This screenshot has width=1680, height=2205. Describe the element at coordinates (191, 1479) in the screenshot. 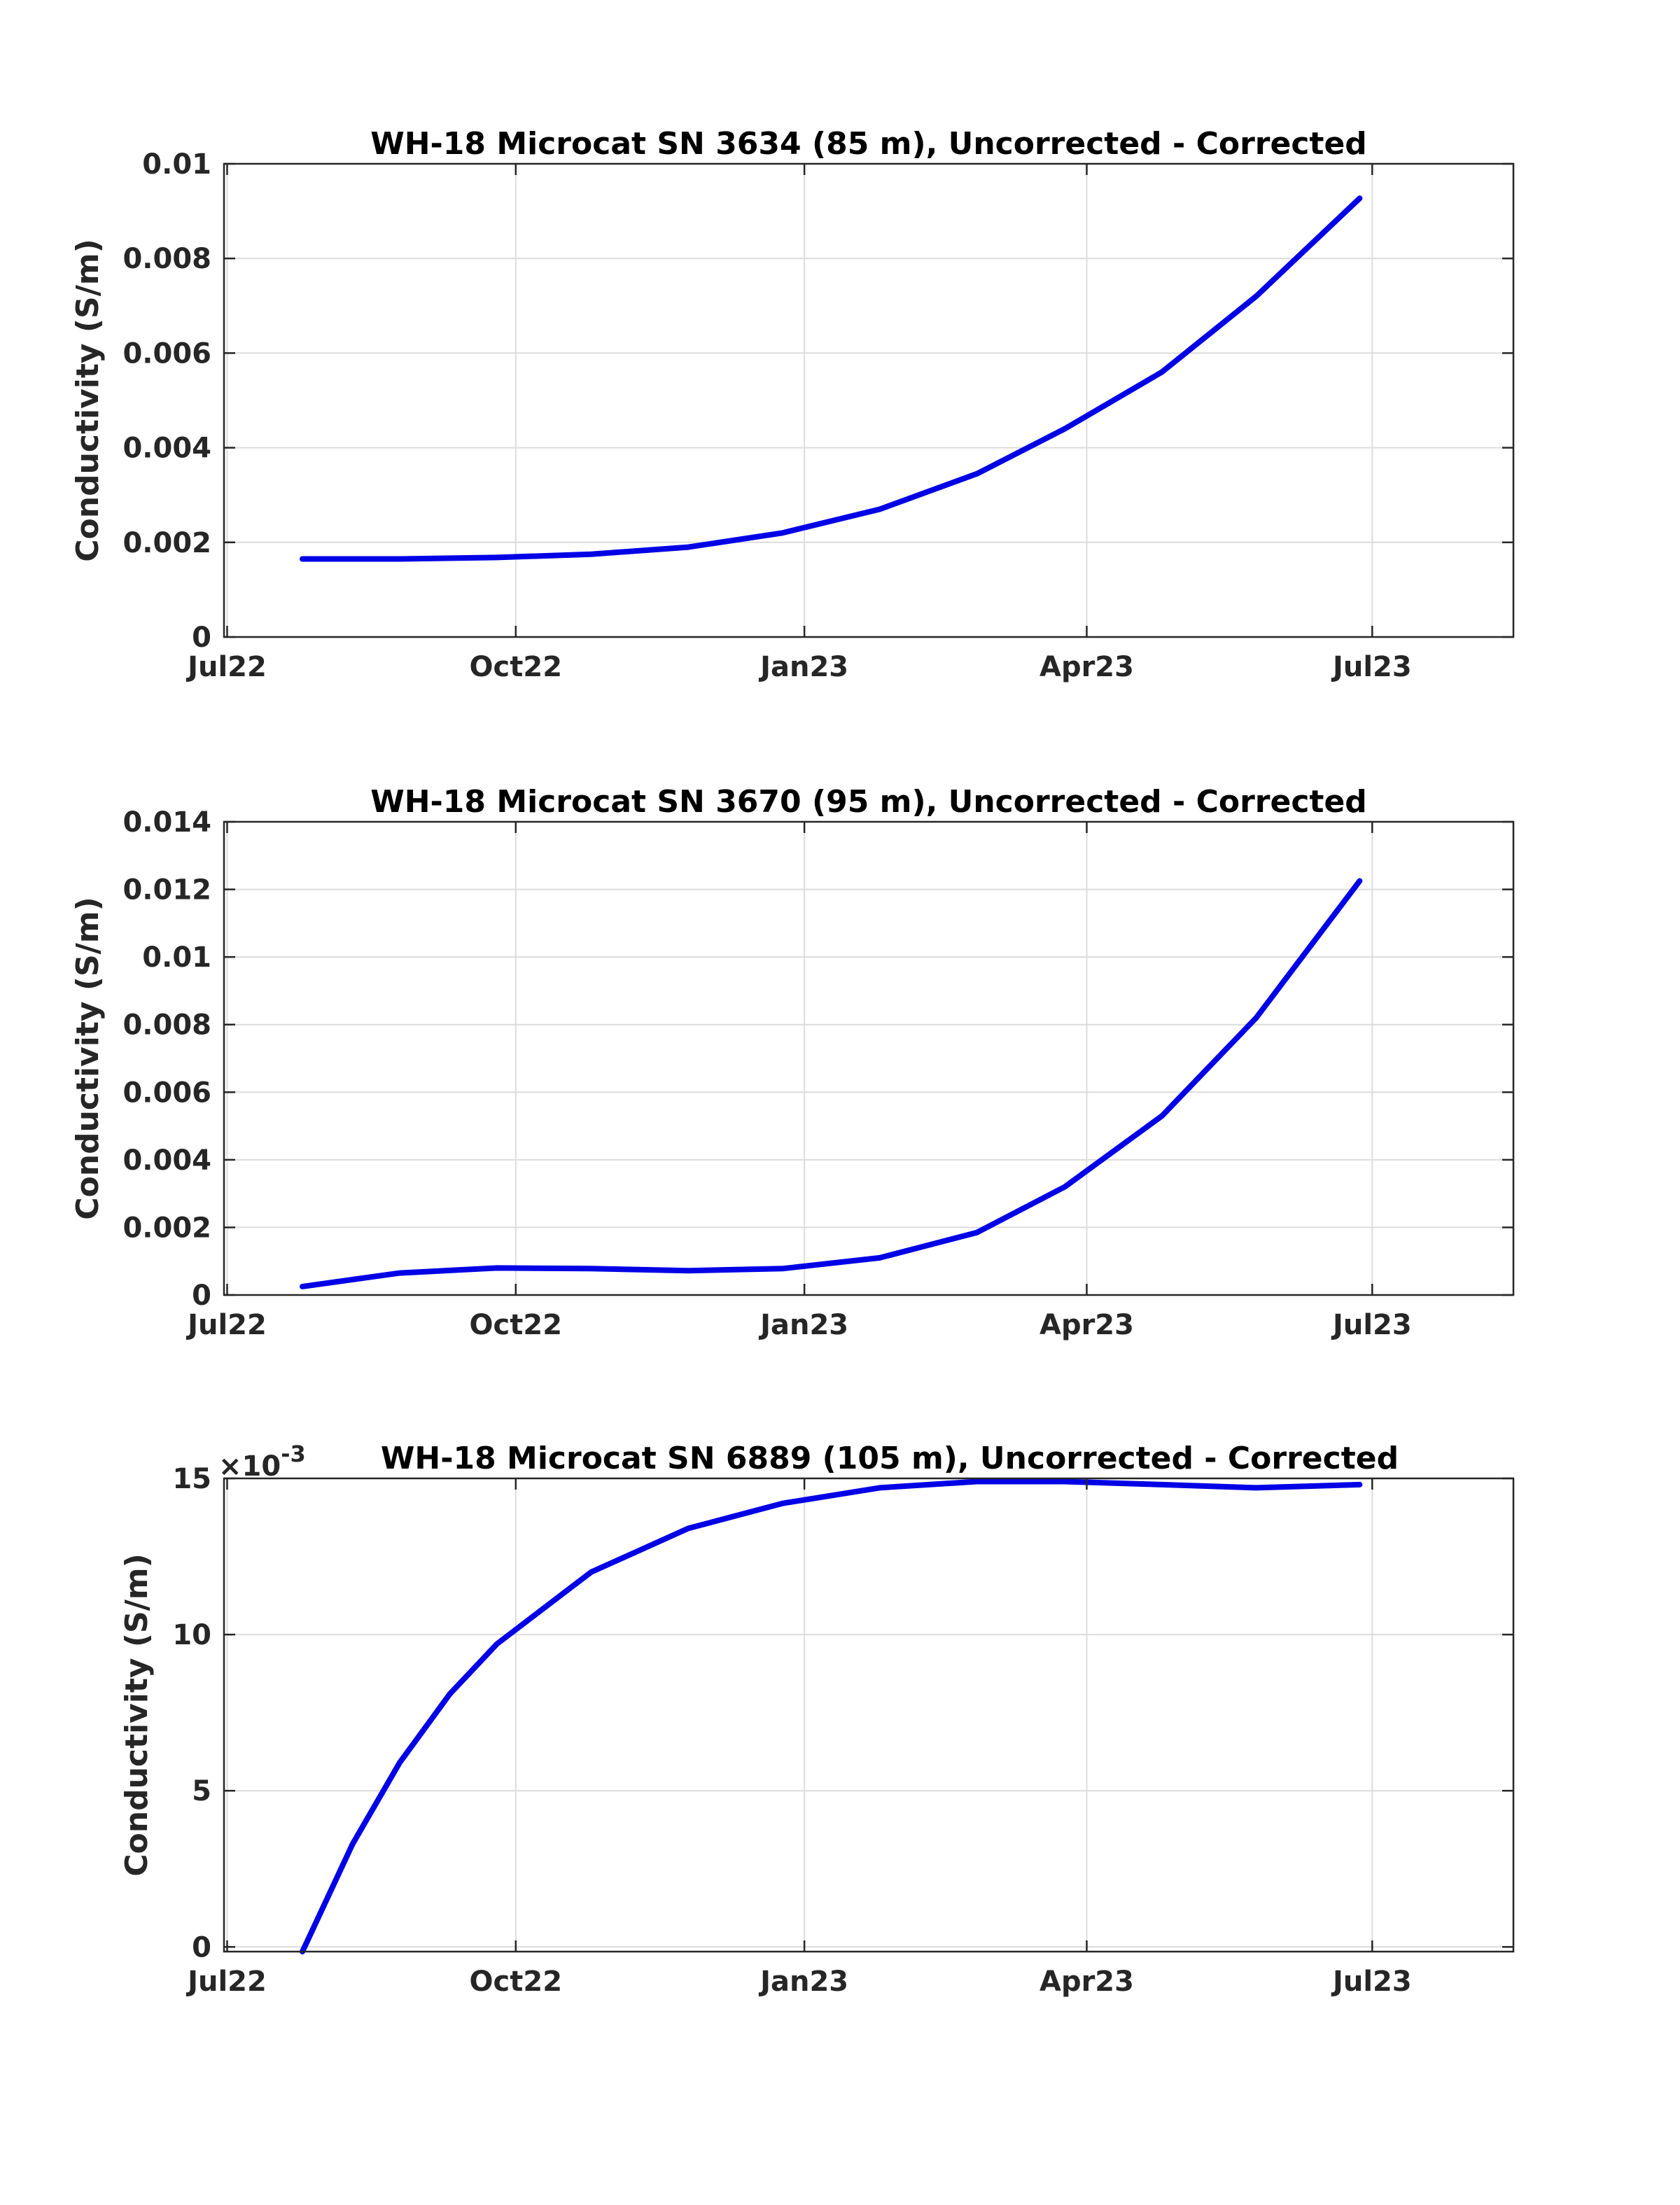

I see `y-tick-label: 15` at that location.